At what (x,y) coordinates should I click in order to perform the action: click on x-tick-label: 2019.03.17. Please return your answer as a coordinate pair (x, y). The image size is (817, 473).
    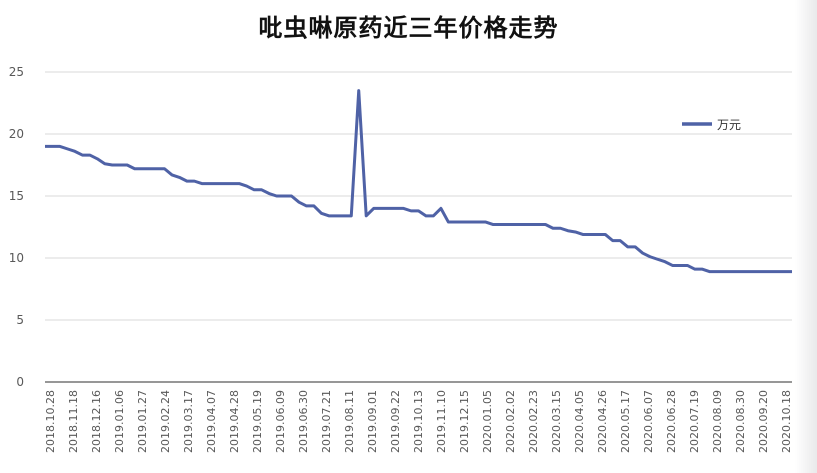
    Looking at the image, I should click on (188, 421).